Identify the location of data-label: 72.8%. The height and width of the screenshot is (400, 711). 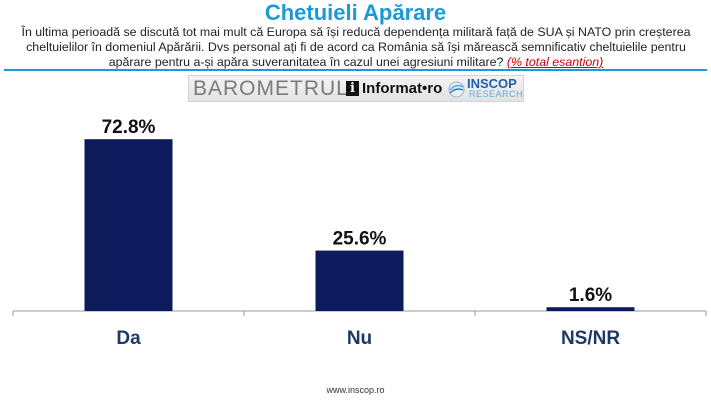
(129, 127).